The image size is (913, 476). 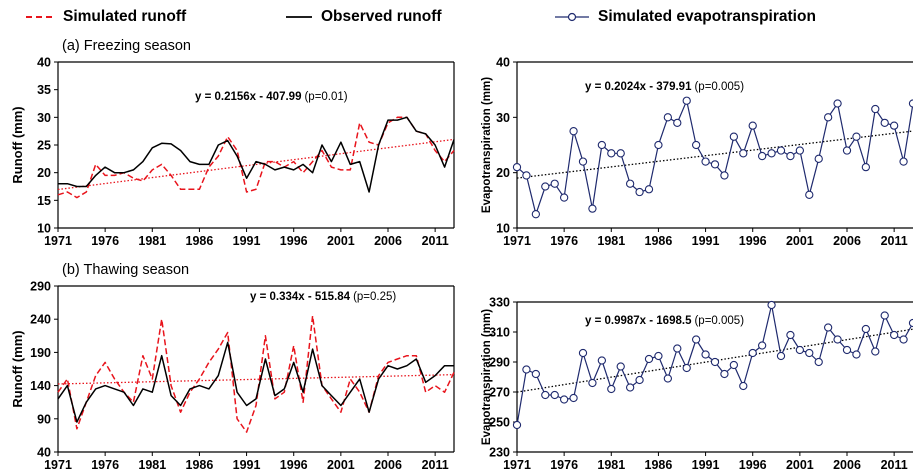 I want to click on panel-label-freezing: (a) Freezing season, so click(x=126, y=46).